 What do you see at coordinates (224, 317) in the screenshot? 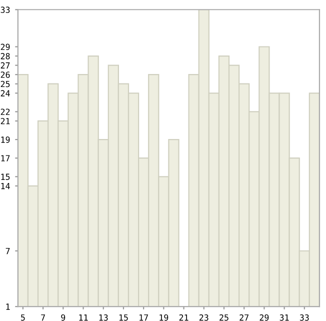
I see `x-tick-label: 25` at bounding box center [224, 317].